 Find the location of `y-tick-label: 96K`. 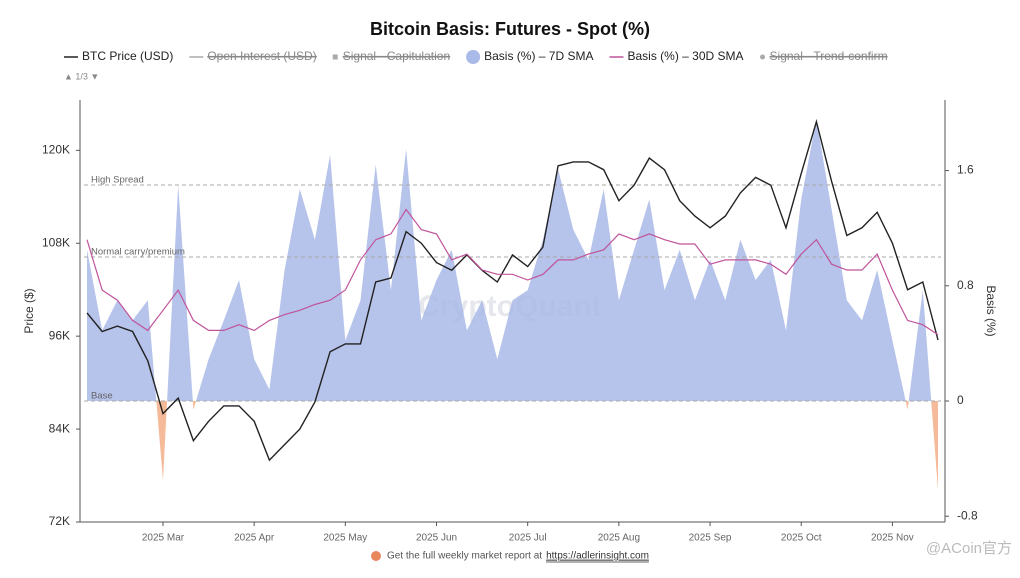

y-tick-label: 96K is located at coordinates (59, 335).